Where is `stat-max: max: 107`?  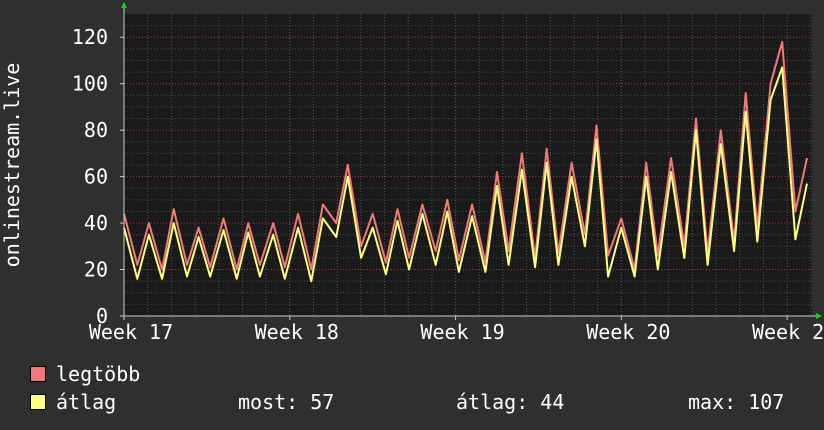
stat-max: max: 107 is located at coordinates (736, 402).